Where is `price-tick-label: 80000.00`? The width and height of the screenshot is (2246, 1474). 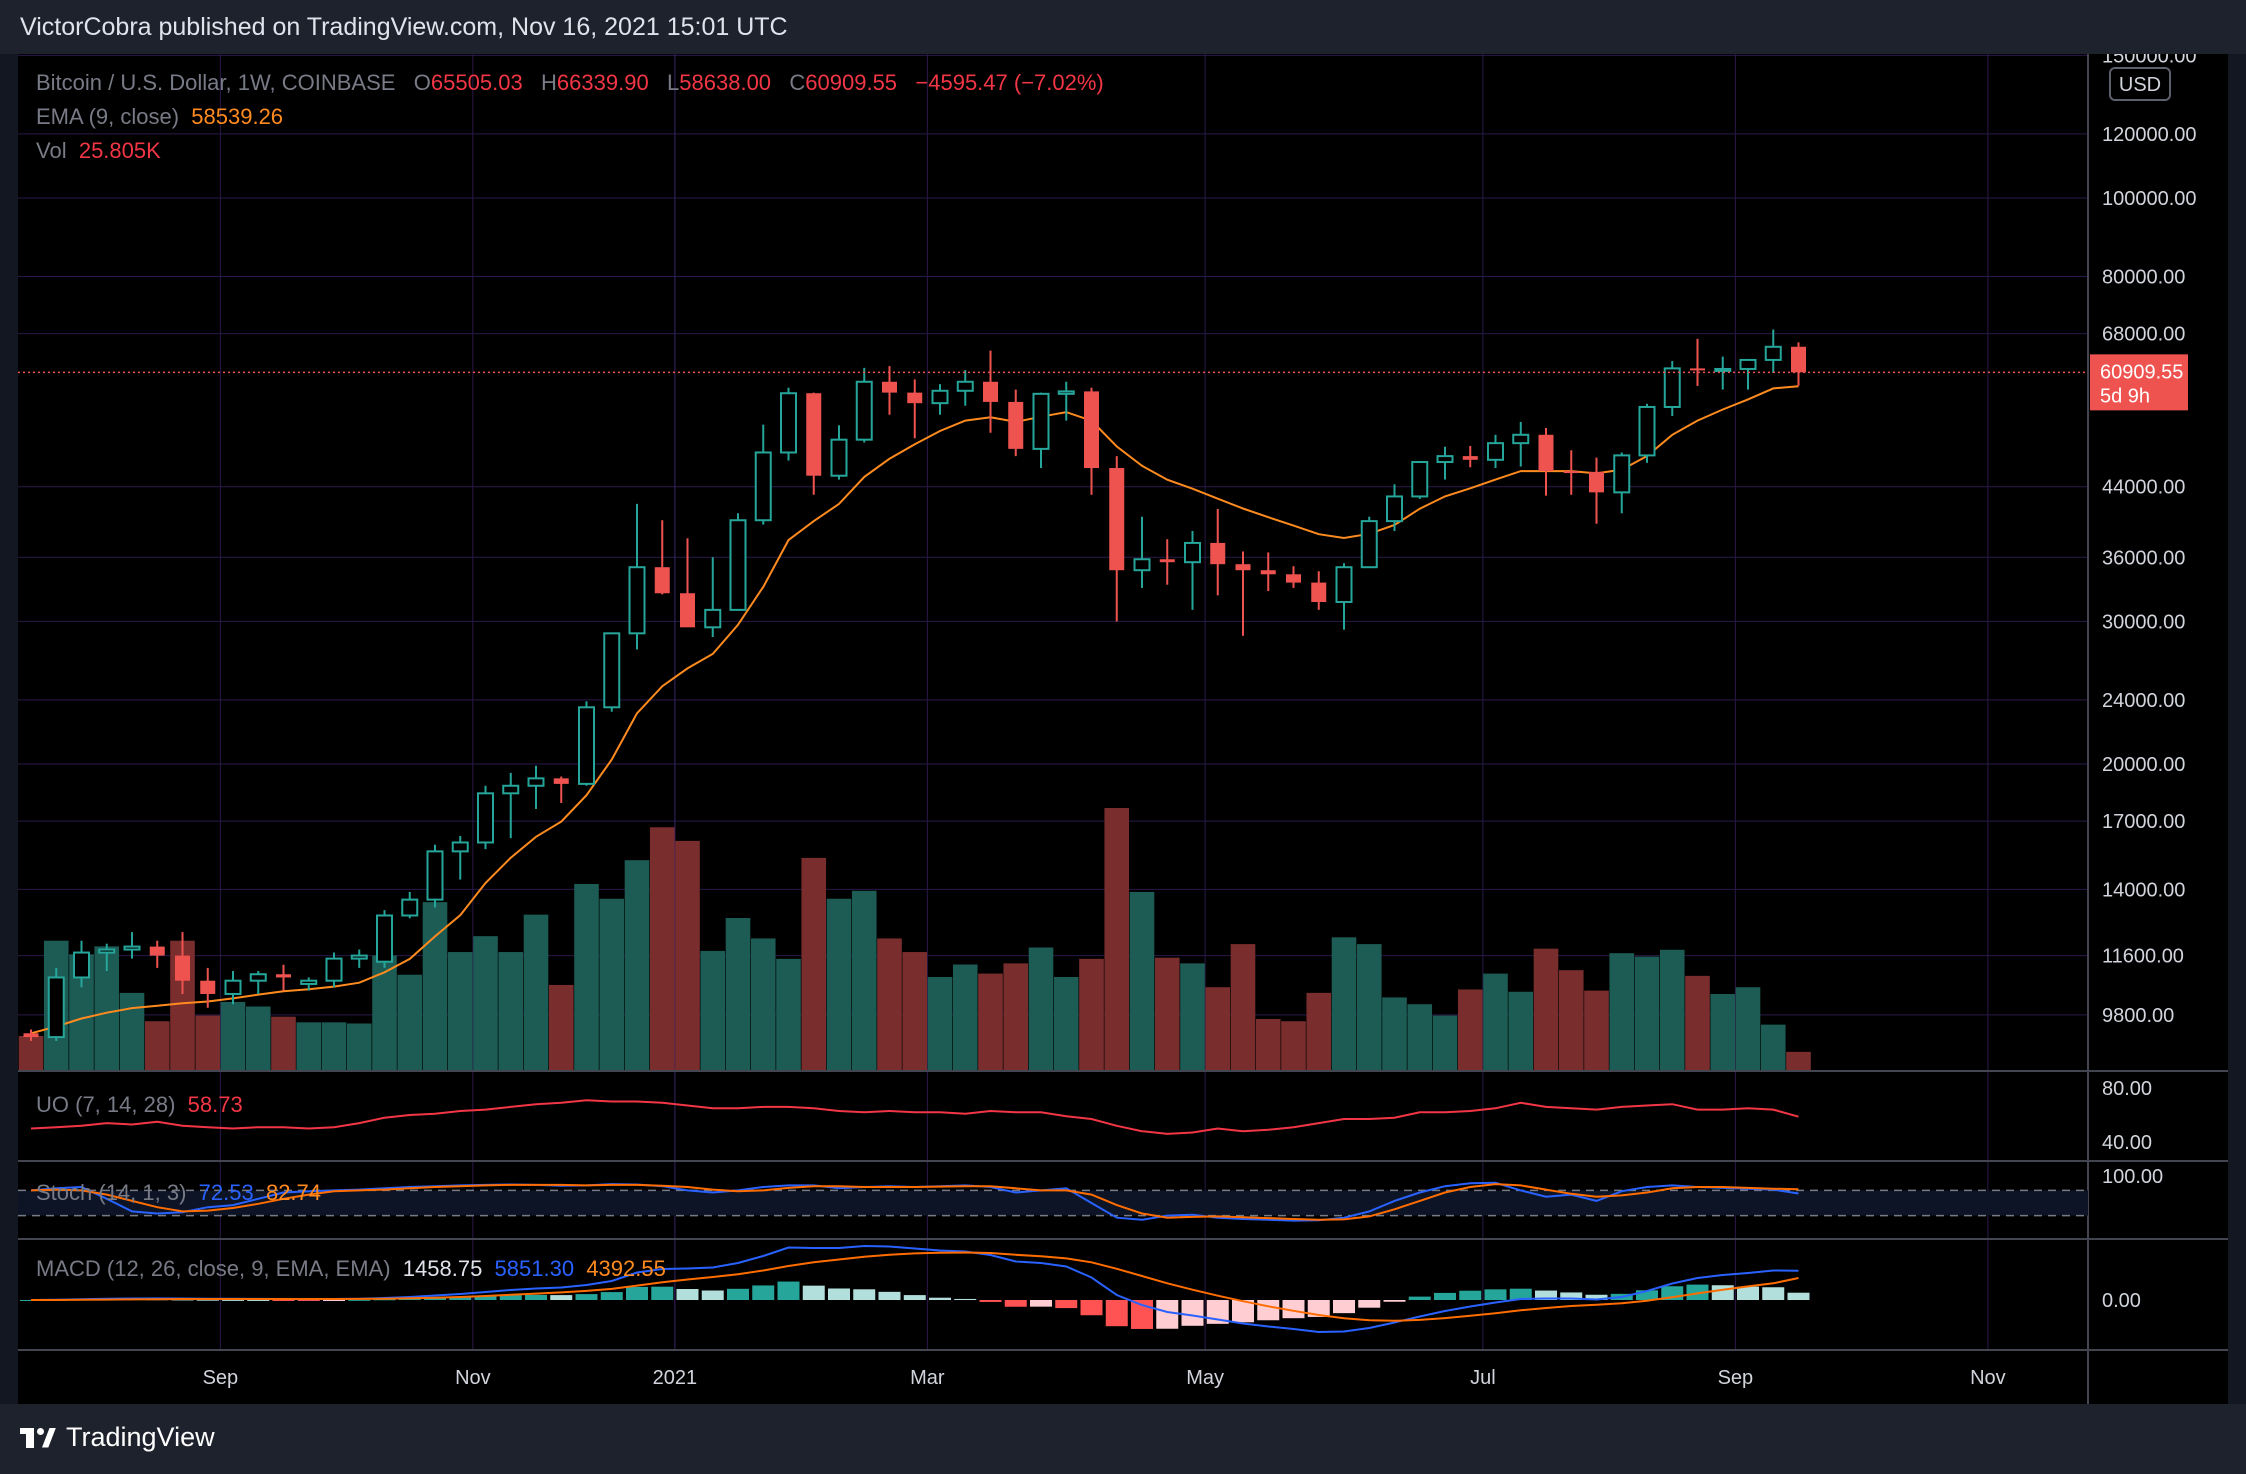 price-tick-label: 80000.00 is located at coordinates (2143, 277).